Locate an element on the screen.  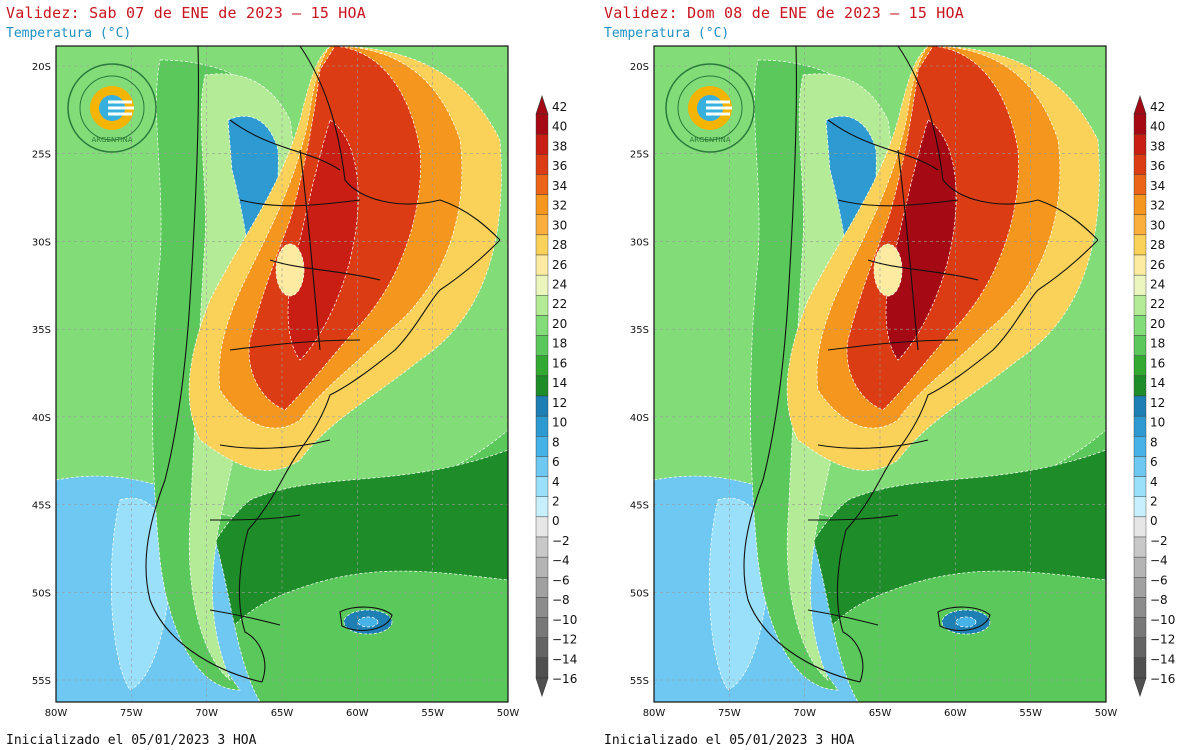
colorbar-label: 6 is located at coordinates (556, 462).